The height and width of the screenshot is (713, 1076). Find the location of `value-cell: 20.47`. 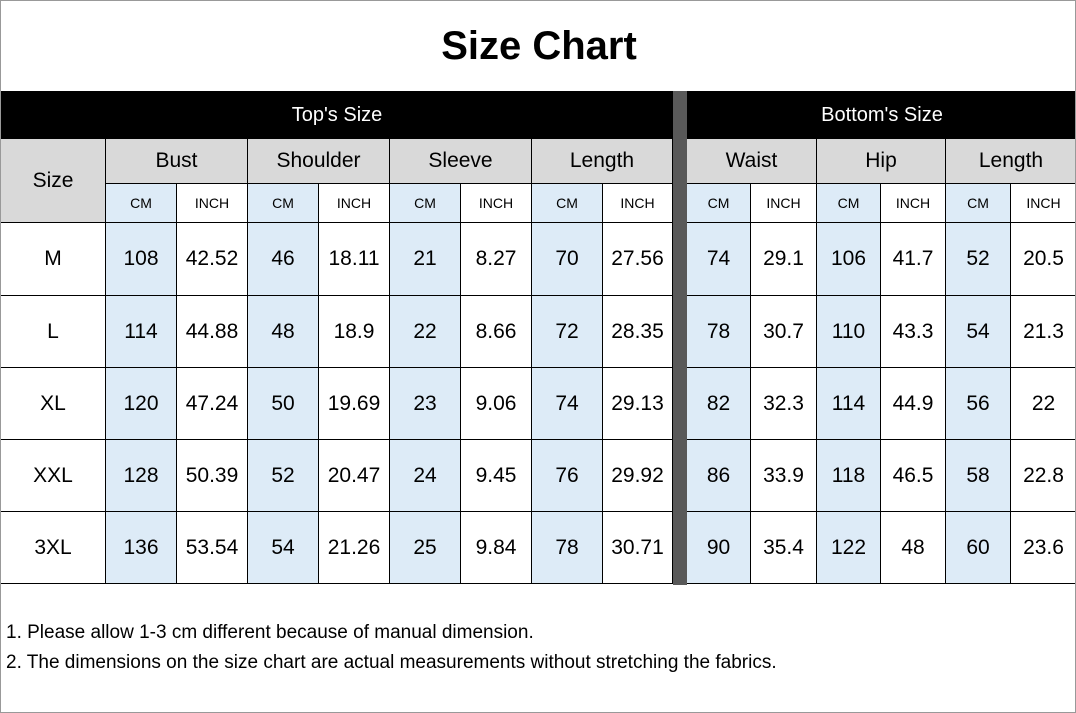

value-cell: 20.47 is located at coordinates (354, 476).